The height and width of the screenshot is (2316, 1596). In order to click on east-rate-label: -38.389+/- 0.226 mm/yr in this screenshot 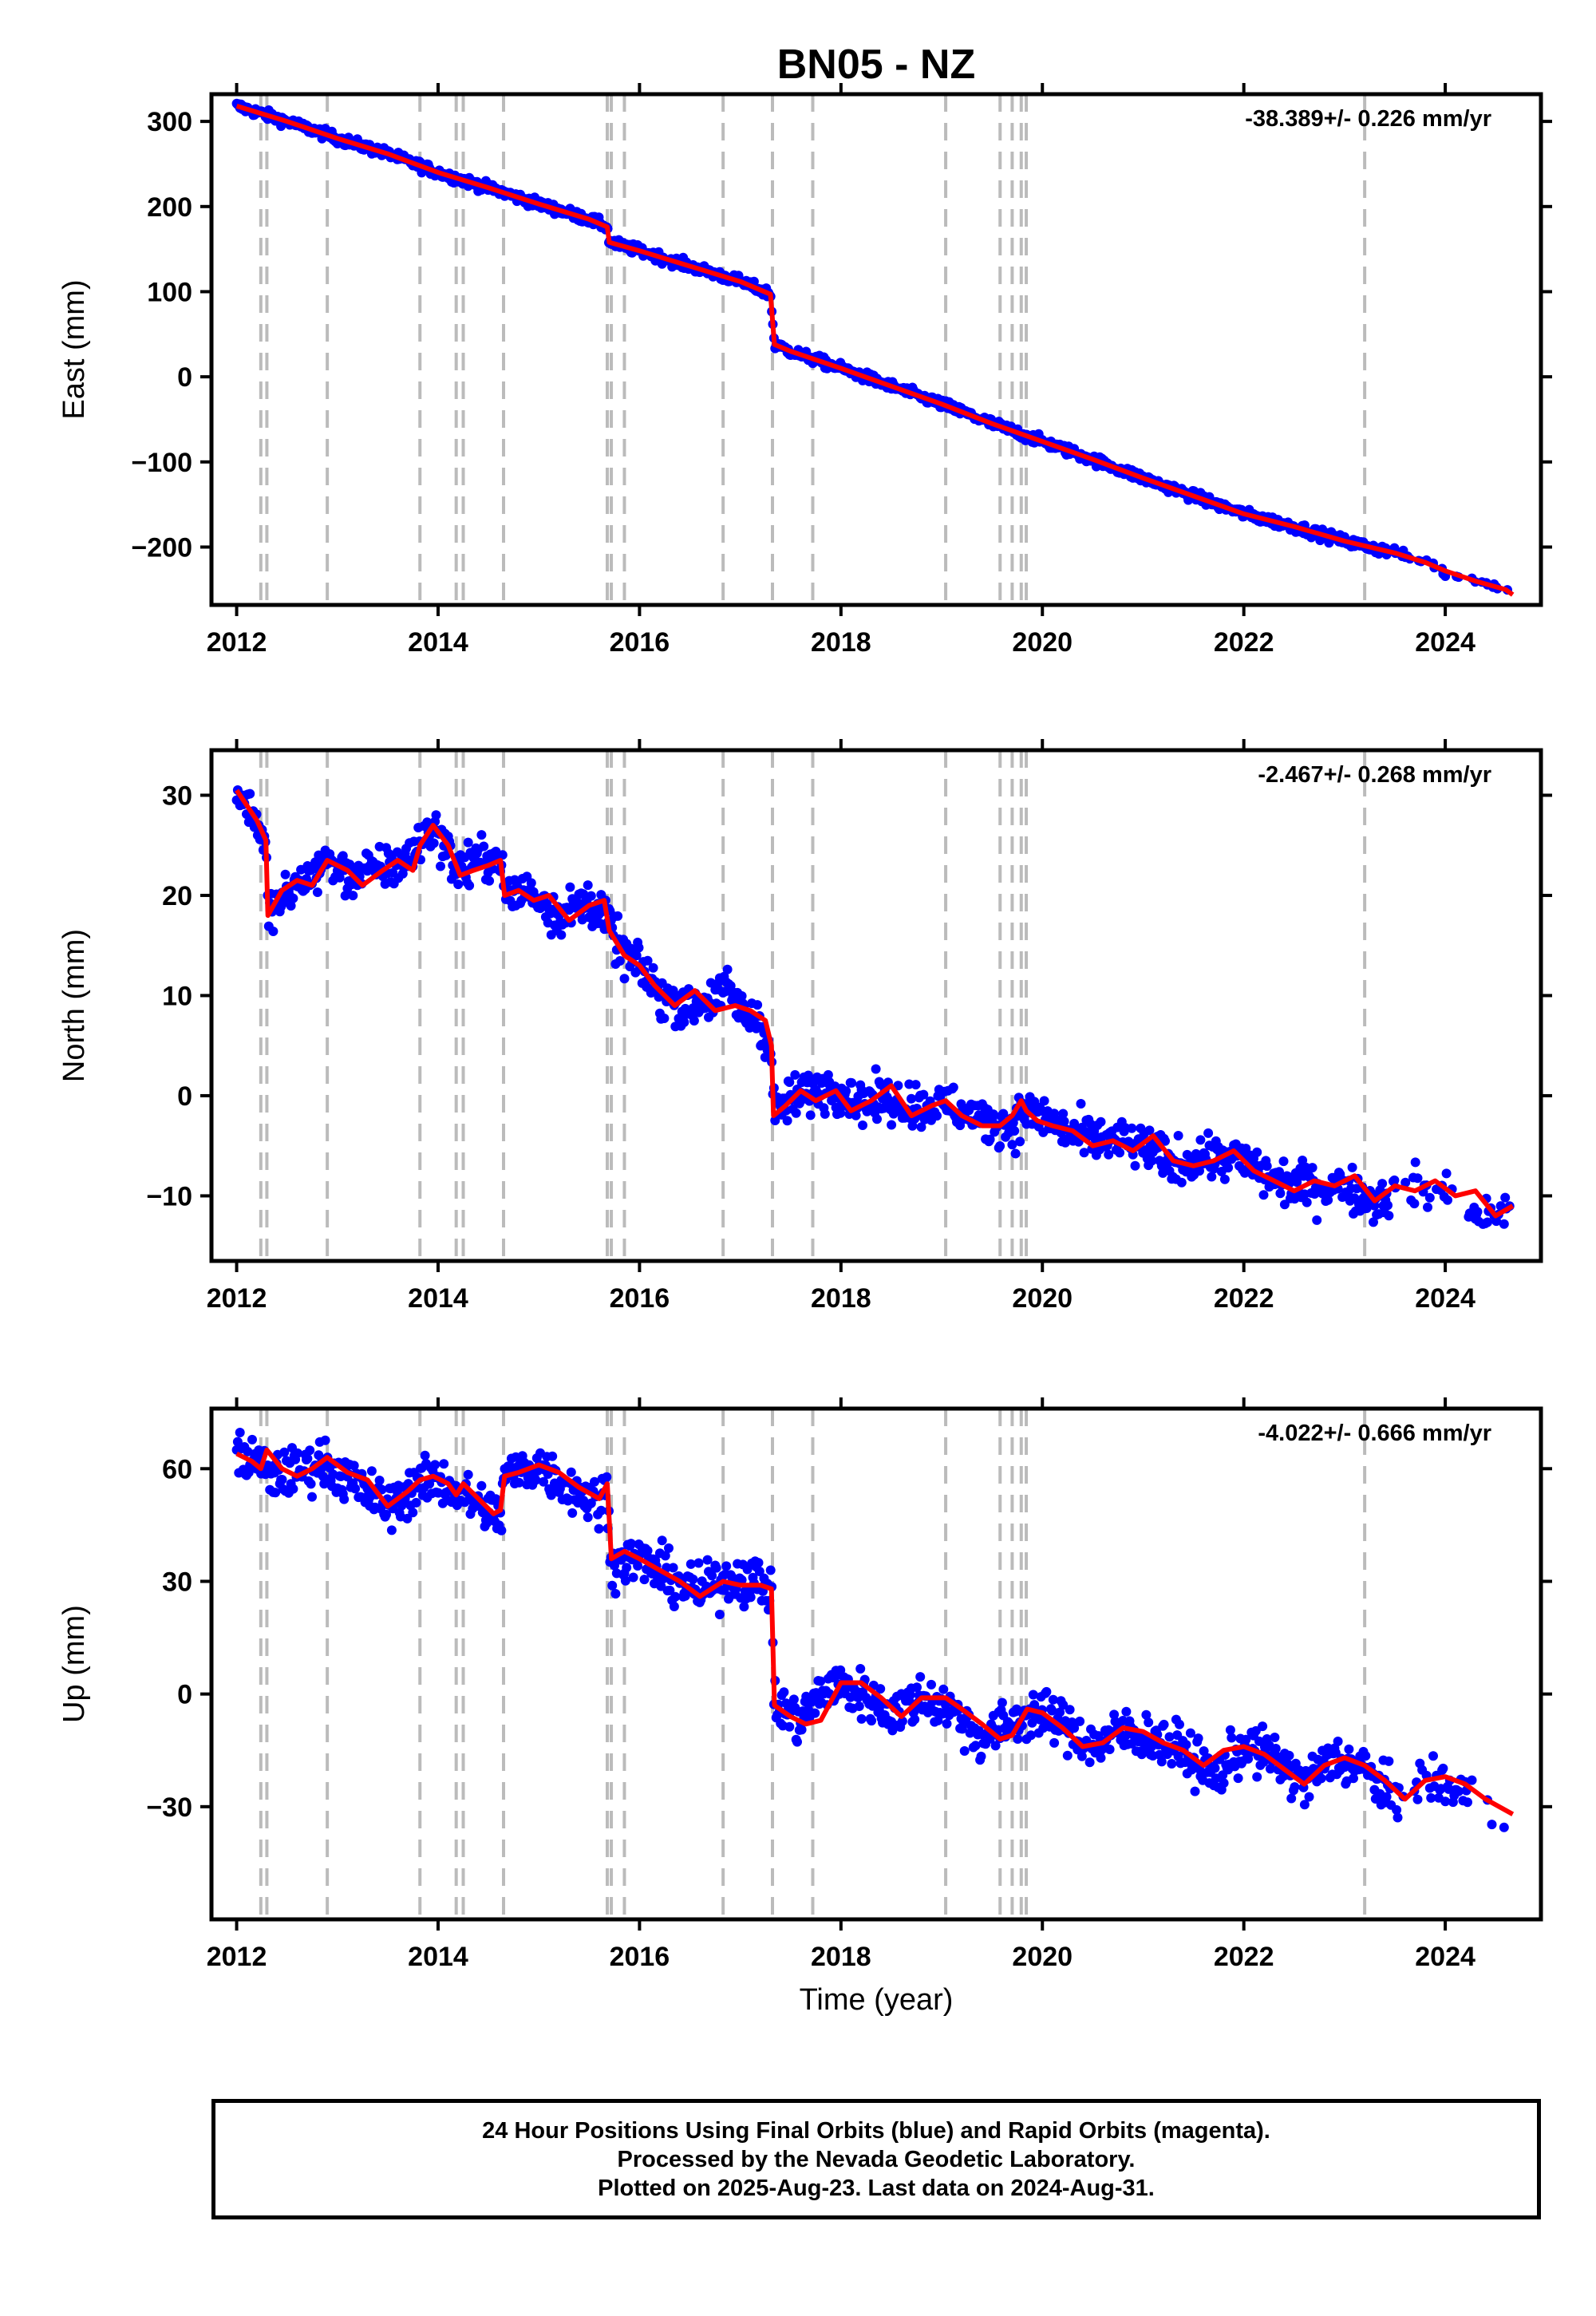, I will do `click(1368, 119)`.